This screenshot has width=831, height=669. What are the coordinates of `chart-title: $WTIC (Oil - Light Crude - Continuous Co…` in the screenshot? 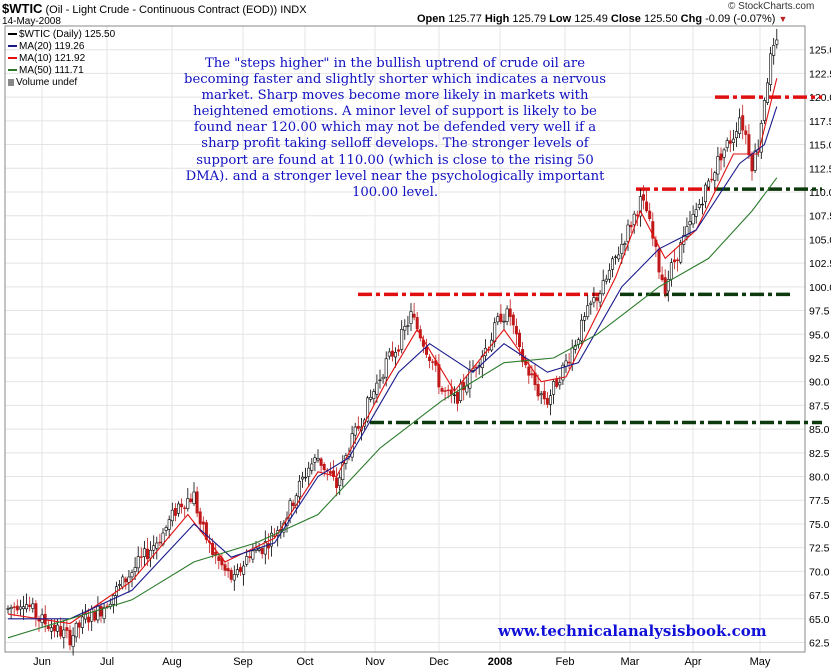 It's located at (154, 8).